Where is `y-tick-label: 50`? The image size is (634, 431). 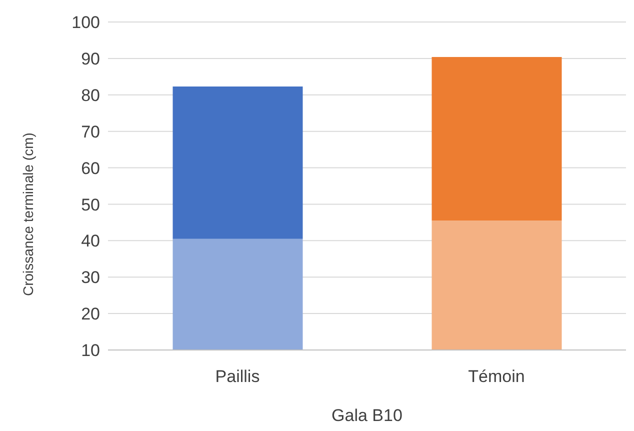
y-tick-label: 50 is located at coordinates (90, 204).